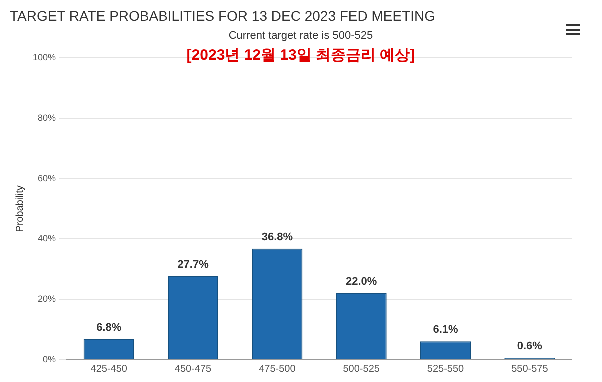 The width and height of the screenshot is (602, 382). I want to click on data-label: 6.1%, so click(446, 330).